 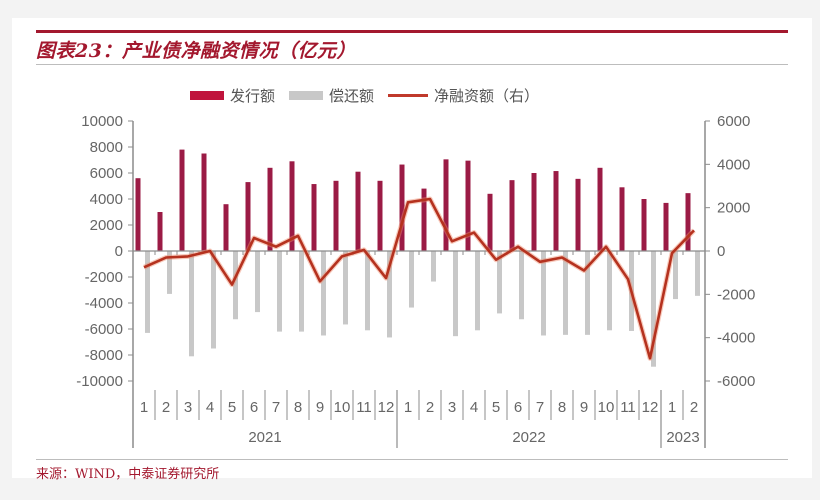 I want to click on zero-axis-ticks, so click(x=419, y=253).